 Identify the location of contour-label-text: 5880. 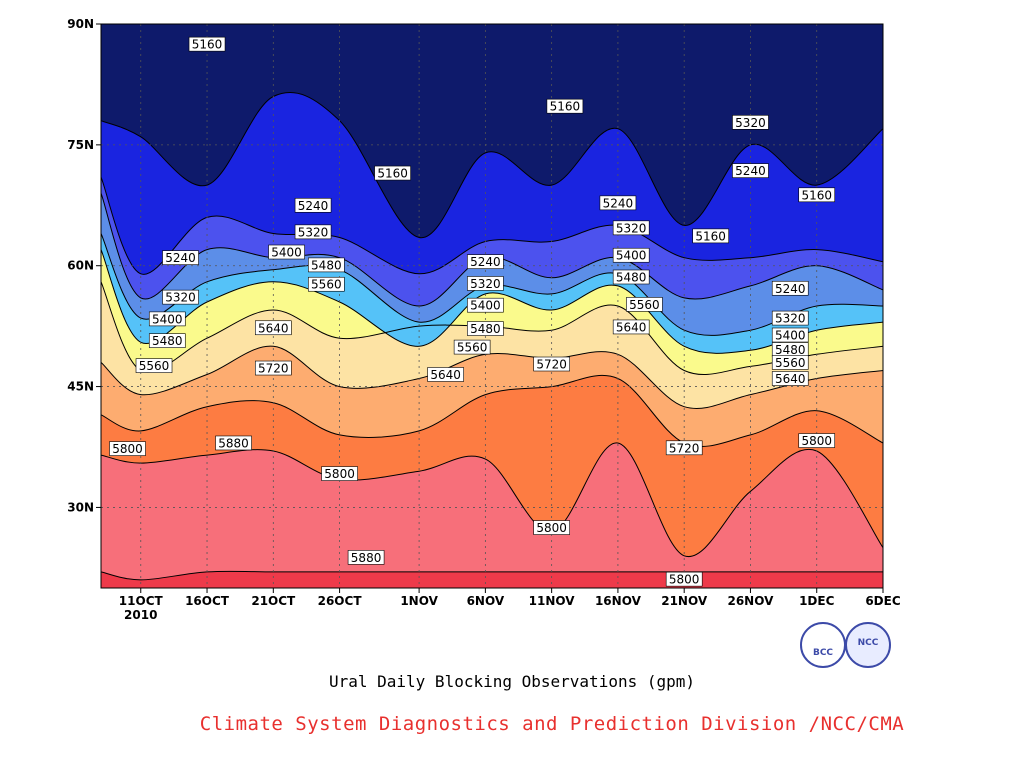
(233, 443).